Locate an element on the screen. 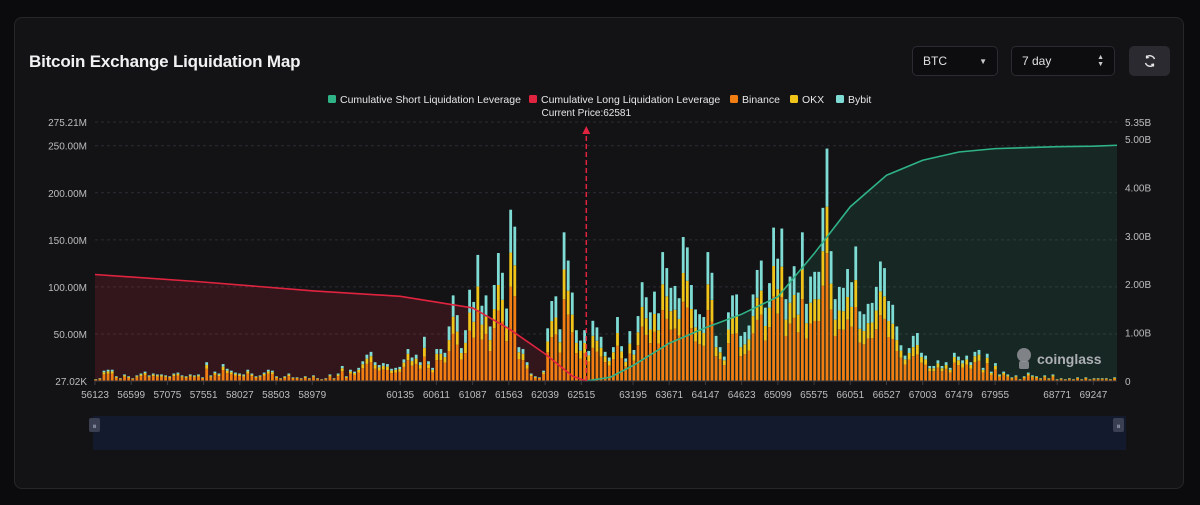  range-select-value: 7 day is located at coordinates (1037, 61).